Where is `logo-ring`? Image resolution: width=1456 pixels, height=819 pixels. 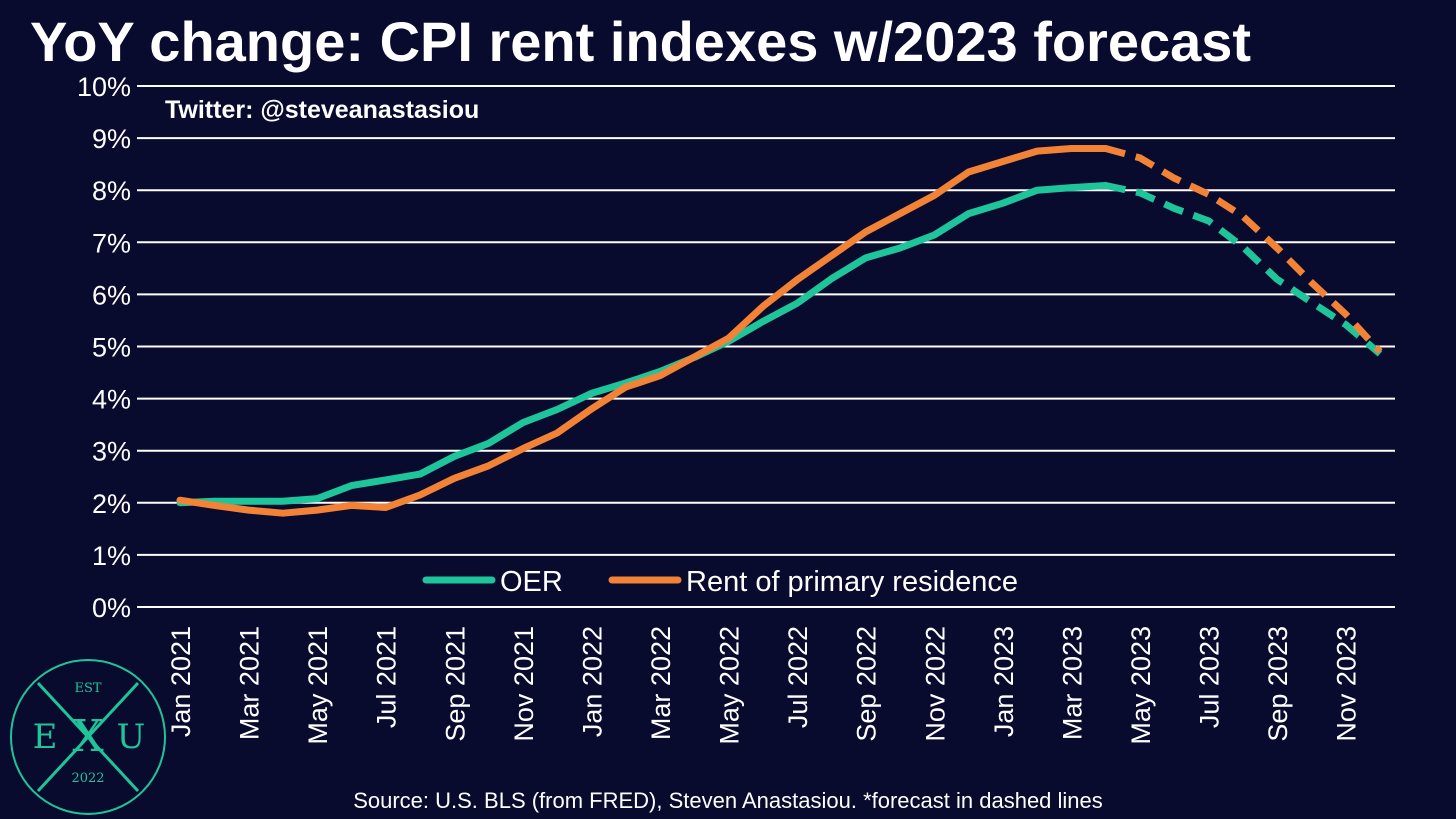
logo-ring is located at coordinates (88, 737).